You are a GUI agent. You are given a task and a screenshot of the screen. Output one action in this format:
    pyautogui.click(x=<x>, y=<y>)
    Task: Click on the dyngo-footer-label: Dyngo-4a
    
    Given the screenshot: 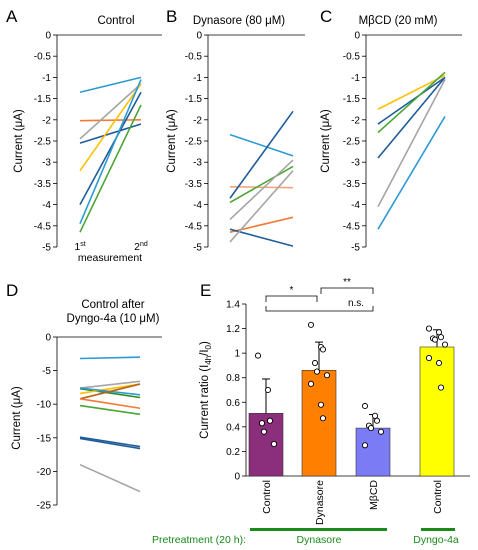 What is the action you would take?
    pyautogui.click(x=436, y=540)
    